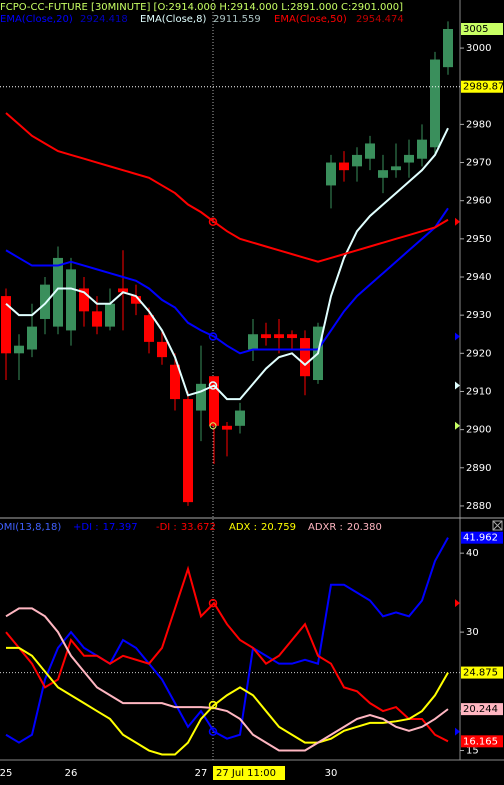  What do you see at coordinates (201, 773) in the screenshot?
I see `x-tick-label: 27` at bounding box center [201, 773].